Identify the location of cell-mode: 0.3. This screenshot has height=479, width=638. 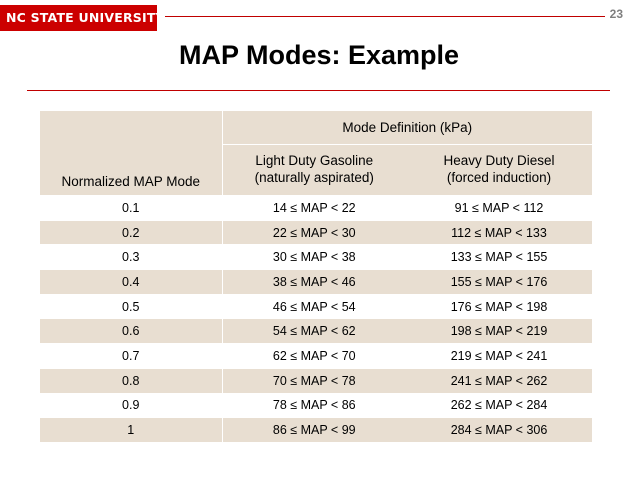
(131, 257).